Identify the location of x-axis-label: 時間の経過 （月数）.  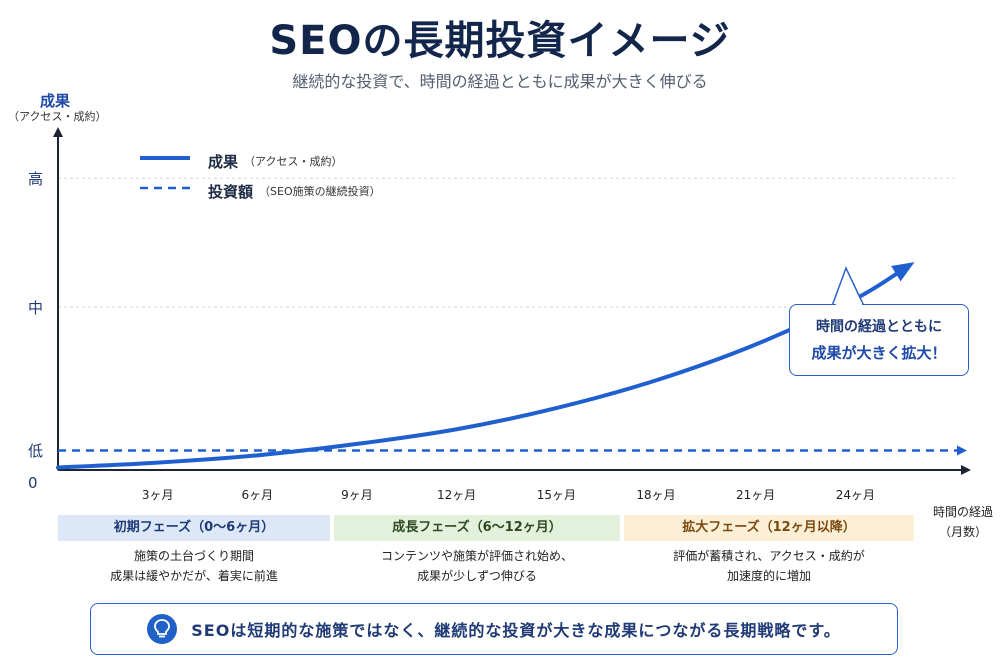
(962, 522).